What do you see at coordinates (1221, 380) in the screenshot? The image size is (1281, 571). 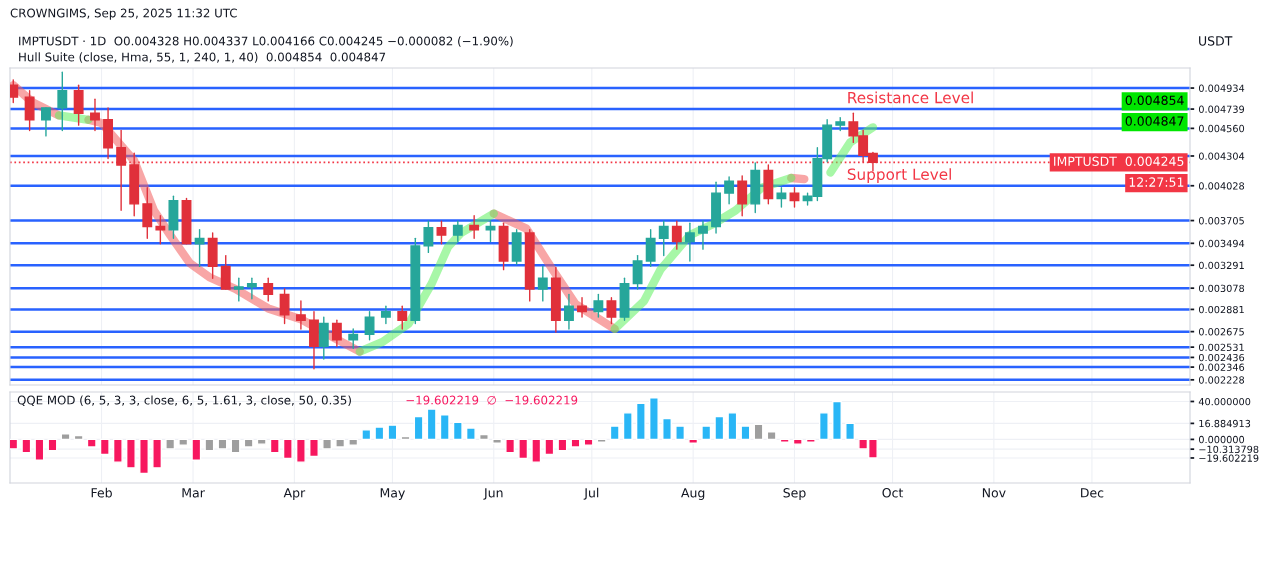 I see `y-tick-label: 0.002228` at bounding box center [1221, 380].